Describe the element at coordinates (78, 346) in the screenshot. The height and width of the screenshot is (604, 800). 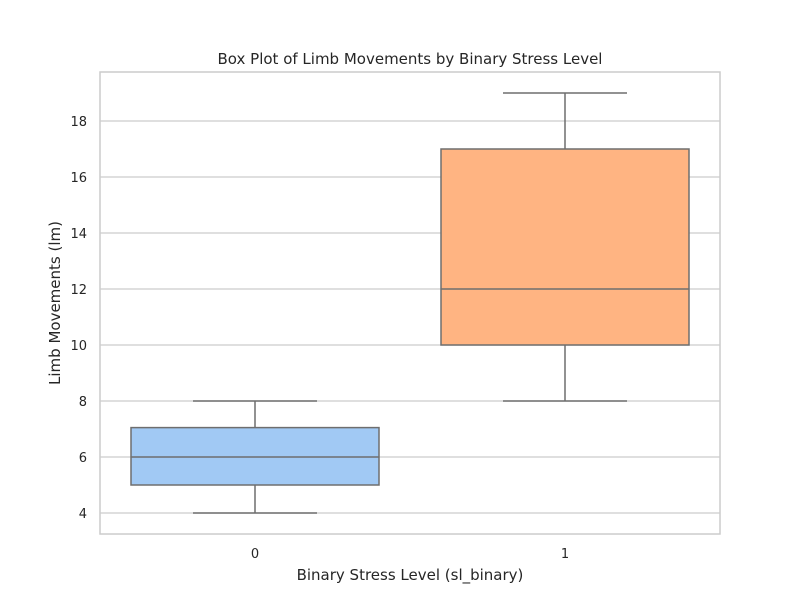
I see `y-tick-label-10: 10` at that location.